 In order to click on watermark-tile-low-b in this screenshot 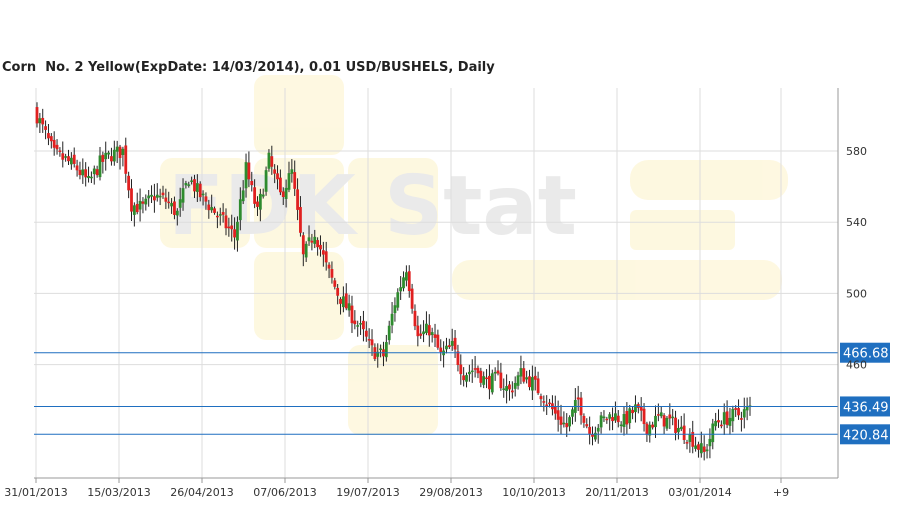, I will do `click(393, 390)`.